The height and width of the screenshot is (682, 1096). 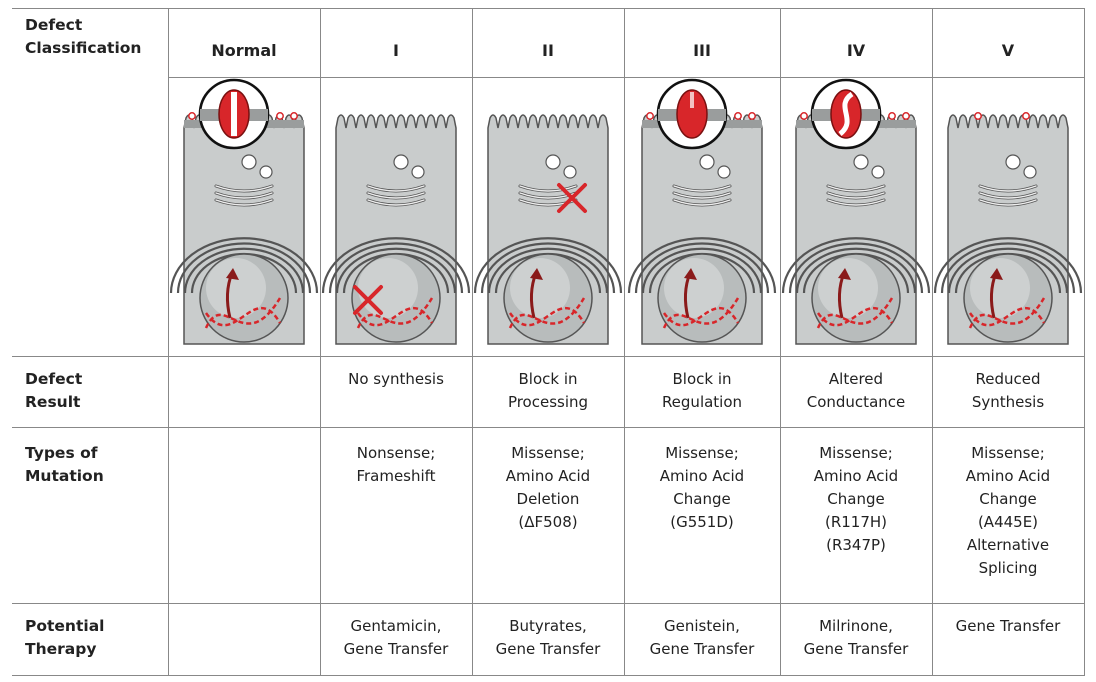 I want to click on therapy-class-iv: Milrinone, Gene Transfer, so click(x=856, y=637).